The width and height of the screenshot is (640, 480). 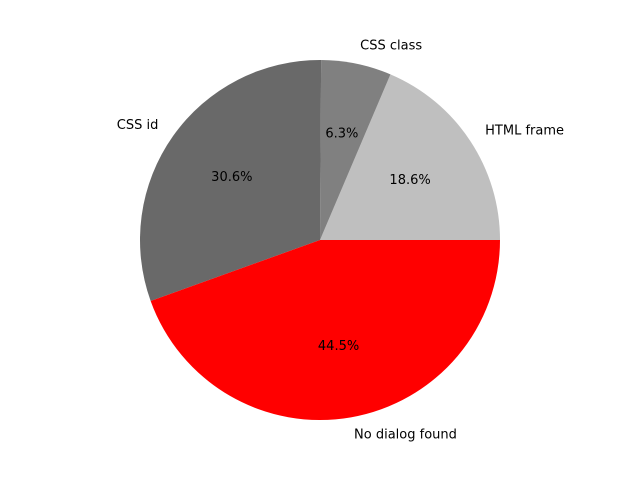 I want to click on pct-label-css-class: 6.3%, so click(x=341, y=134).